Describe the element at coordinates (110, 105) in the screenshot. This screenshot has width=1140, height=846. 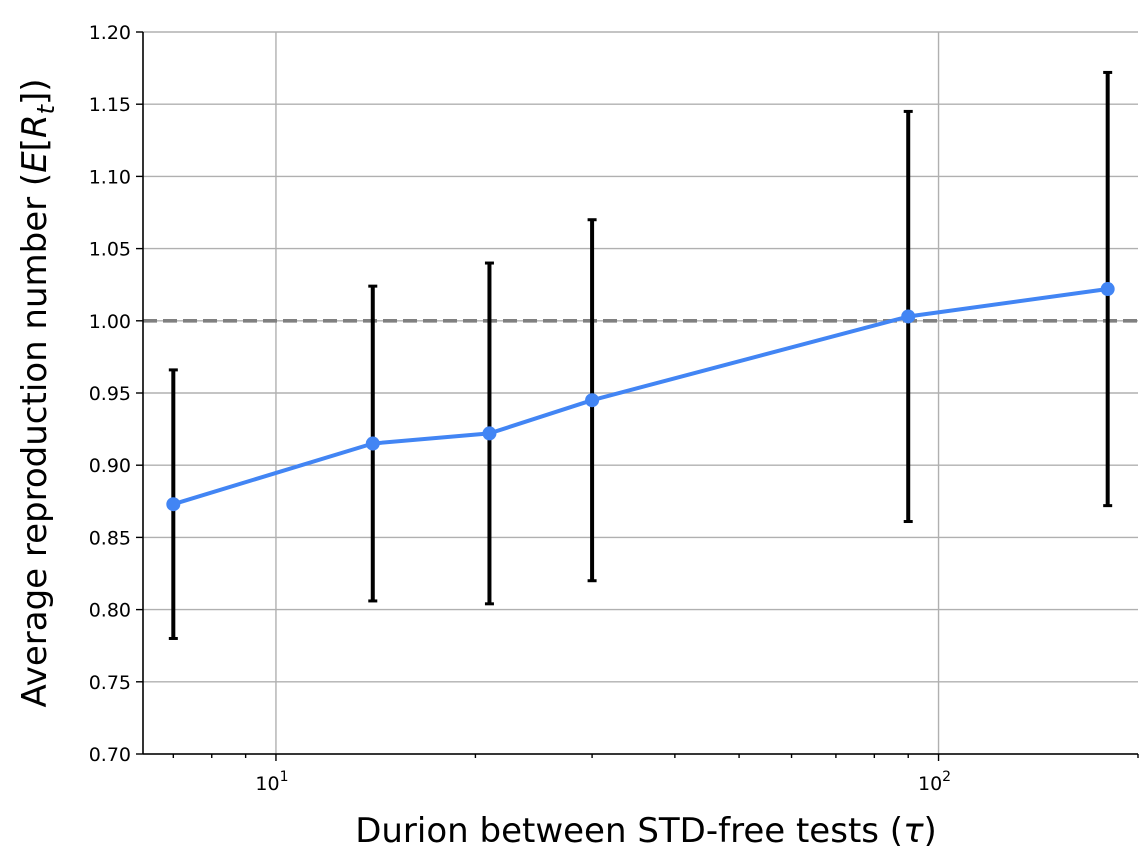
I see `y-tick-label: 1.15` at that location.